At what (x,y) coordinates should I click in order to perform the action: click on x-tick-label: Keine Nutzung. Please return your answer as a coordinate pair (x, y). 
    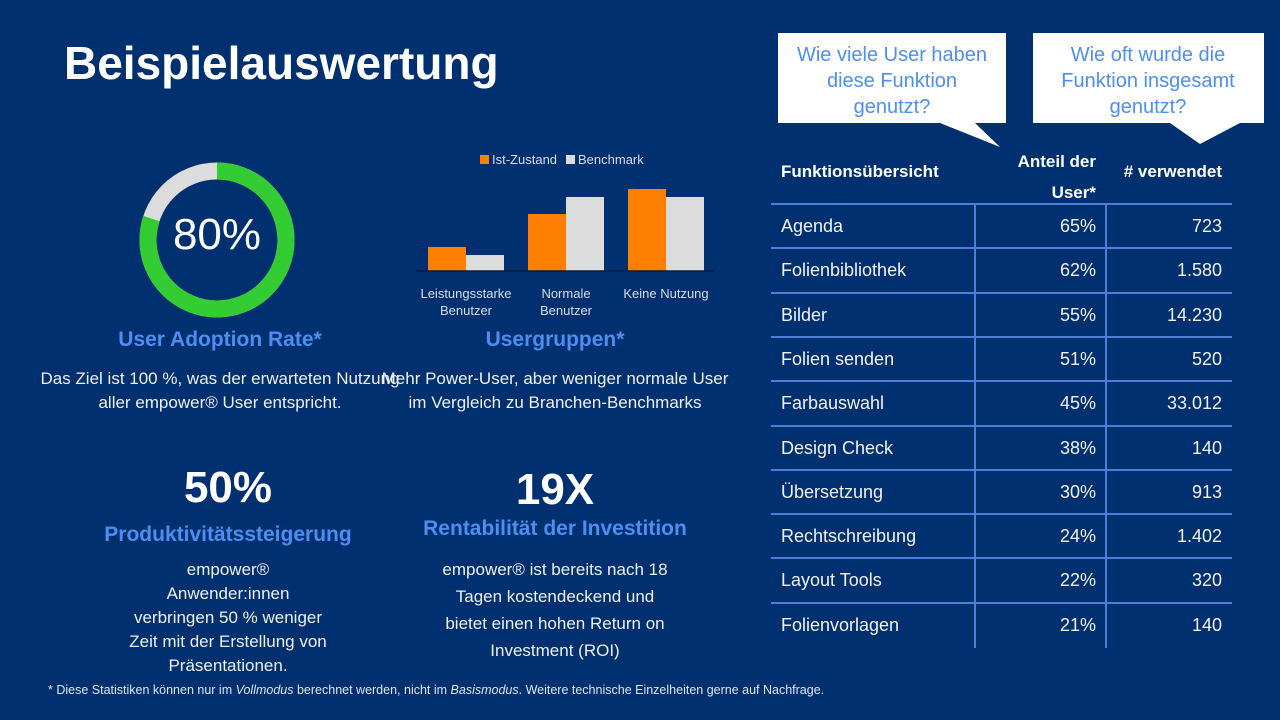
    Looking at the image, I should click on (665, 293).